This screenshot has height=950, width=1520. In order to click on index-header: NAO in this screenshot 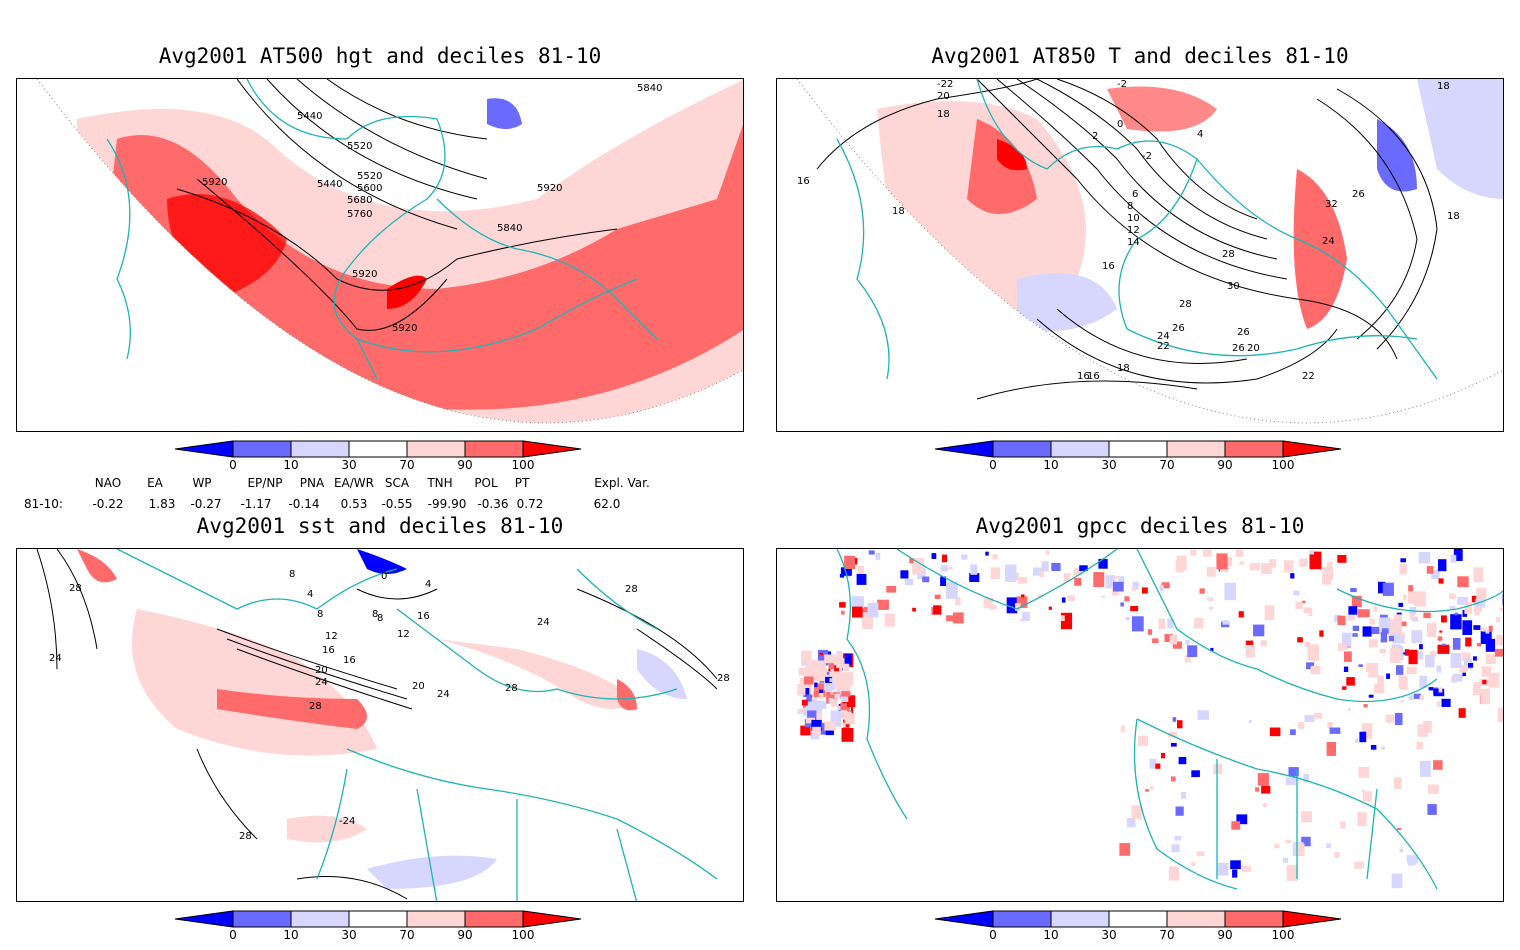, I will do `click(108, 483)`.